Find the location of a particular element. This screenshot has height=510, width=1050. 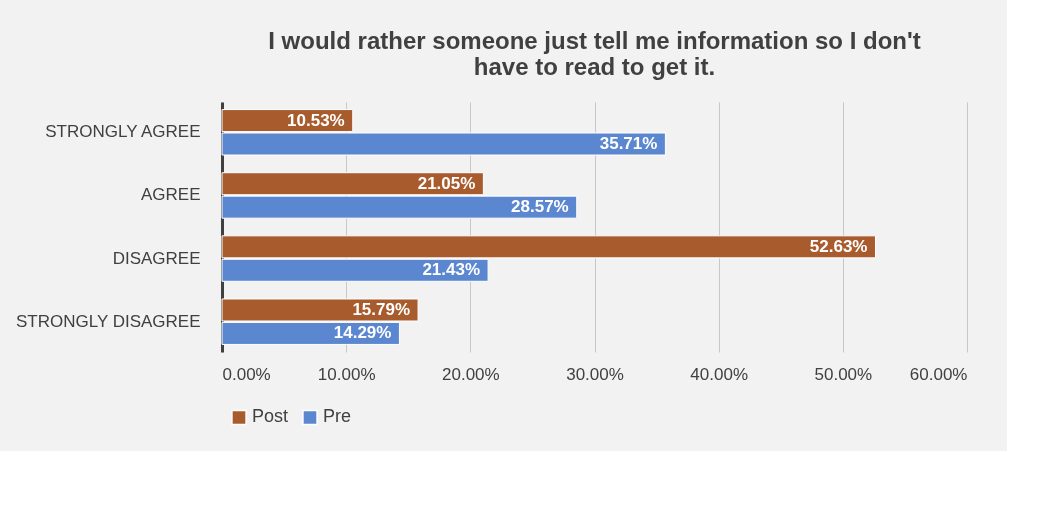

data-label: 52.63% is located at coordinates (838, 246).